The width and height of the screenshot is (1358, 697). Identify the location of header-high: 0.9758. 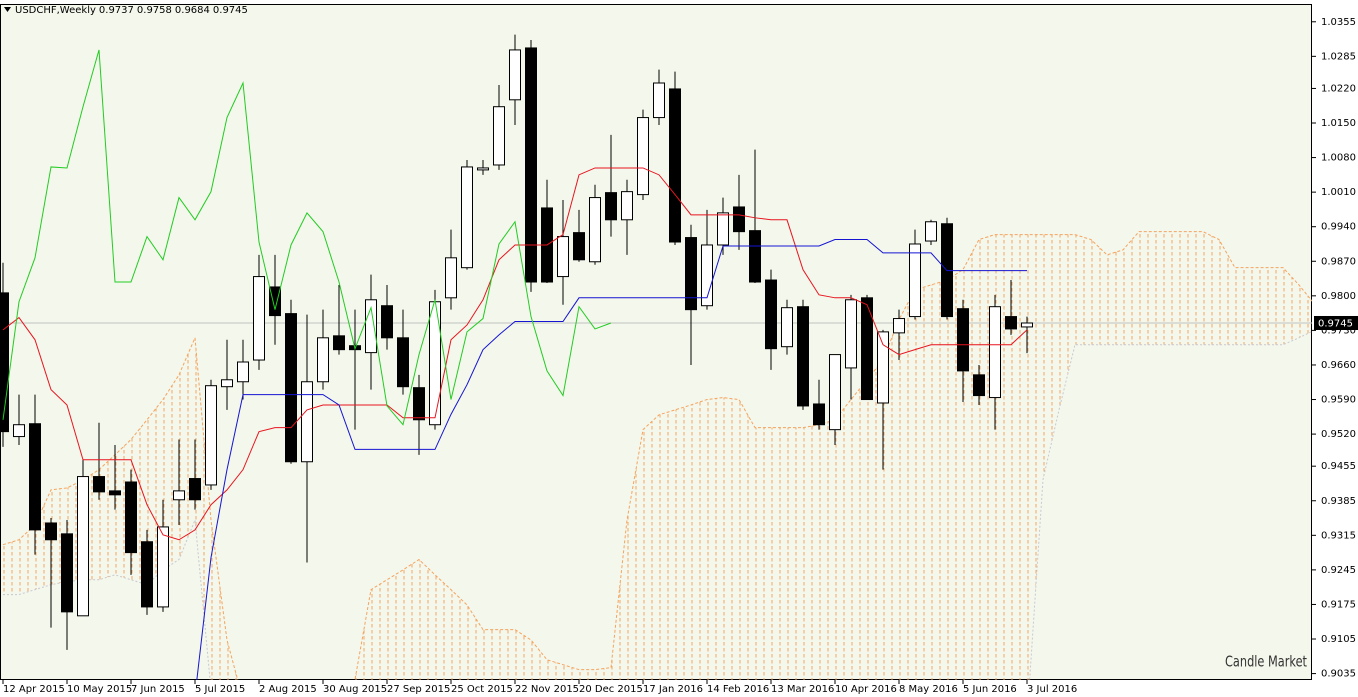
(154, 10).